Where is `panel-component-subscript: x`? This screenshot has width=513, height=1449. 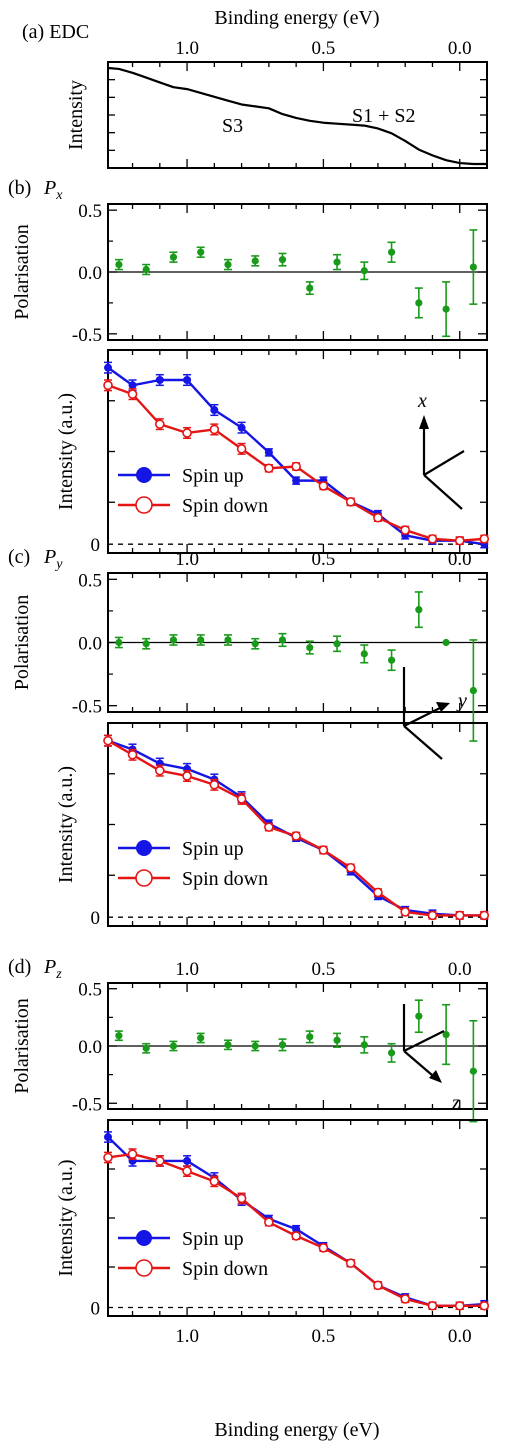
panel-component-subscript: x is located at coordinates (59, 195).